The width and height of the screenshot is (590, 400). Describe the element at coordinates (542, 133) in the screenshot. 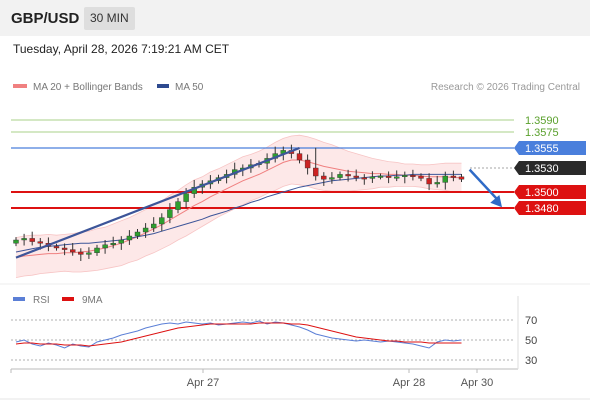

I see `level-label-1: 1.3575` at that location.